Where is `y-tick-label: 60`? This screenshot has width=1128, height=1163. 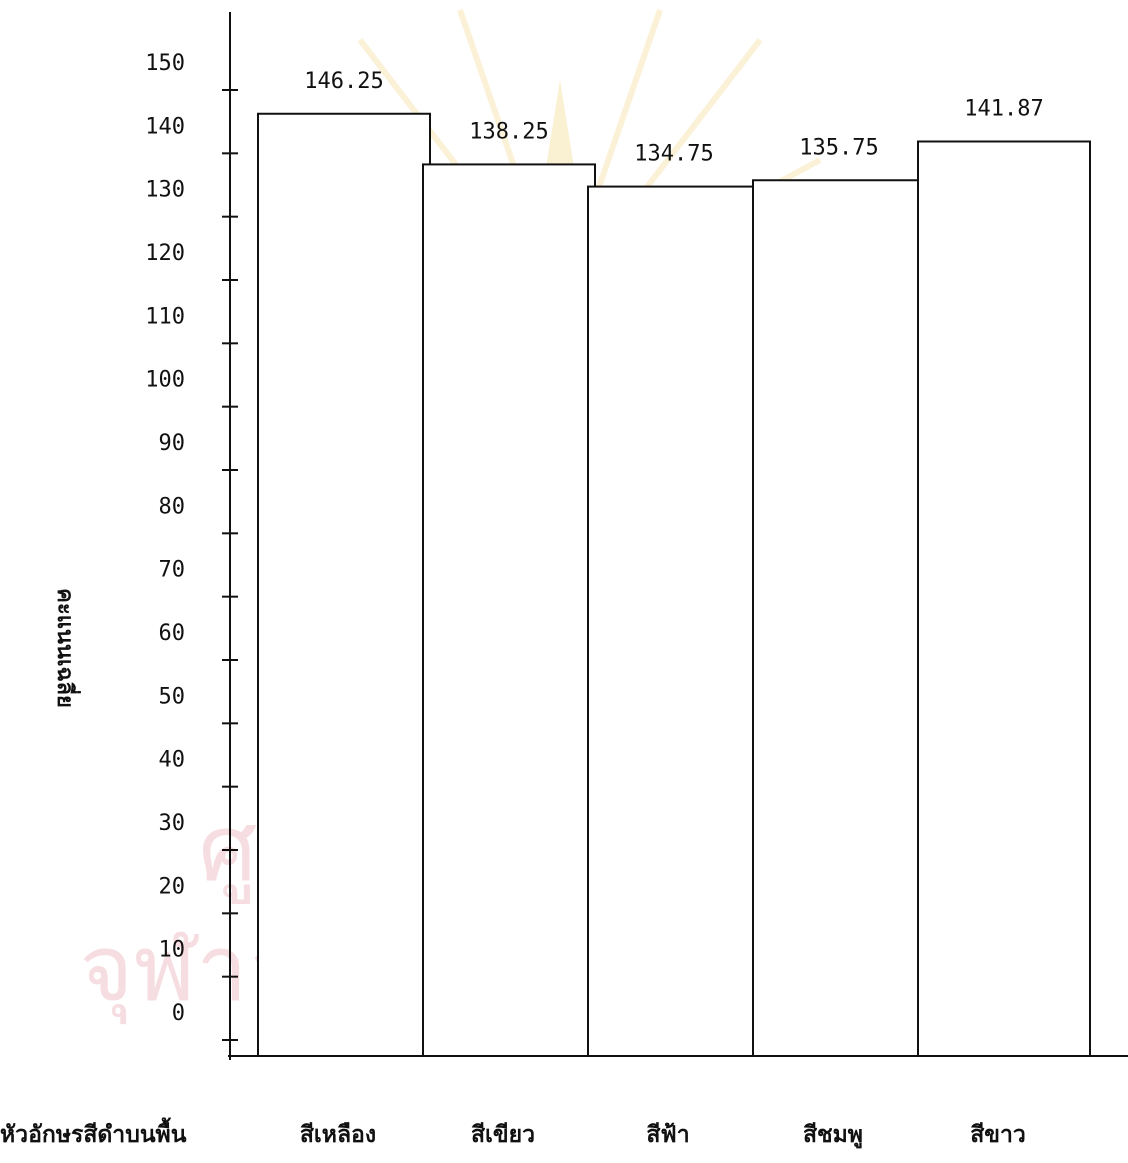 y-tick-label: 60 is located at coordinates (172, 633).